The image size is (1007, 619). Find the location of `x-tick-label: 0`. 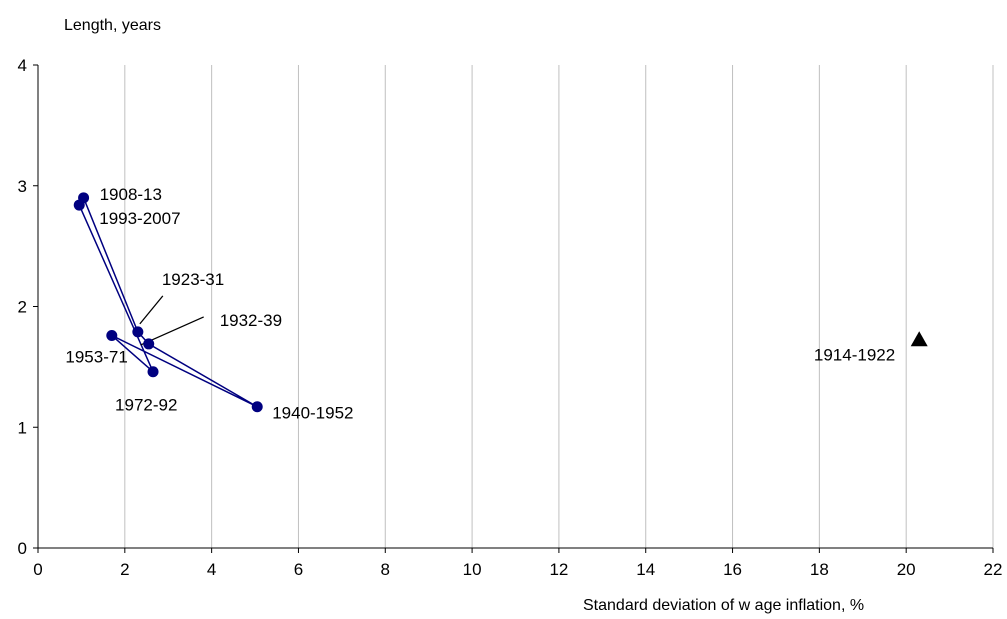

x-tick-label: 0 is located at coordinates (37, 569).